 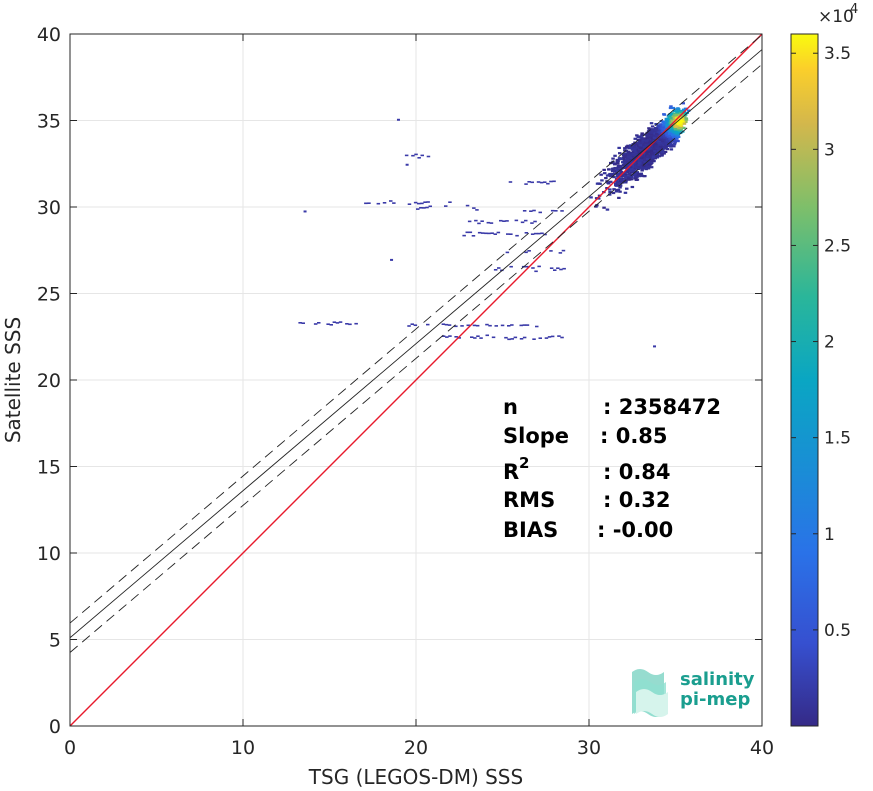 What do you see at coordinates (524, 463) in the screenshot?
I see `stat-r2-sup: 2` at bounding box center [524, 463].